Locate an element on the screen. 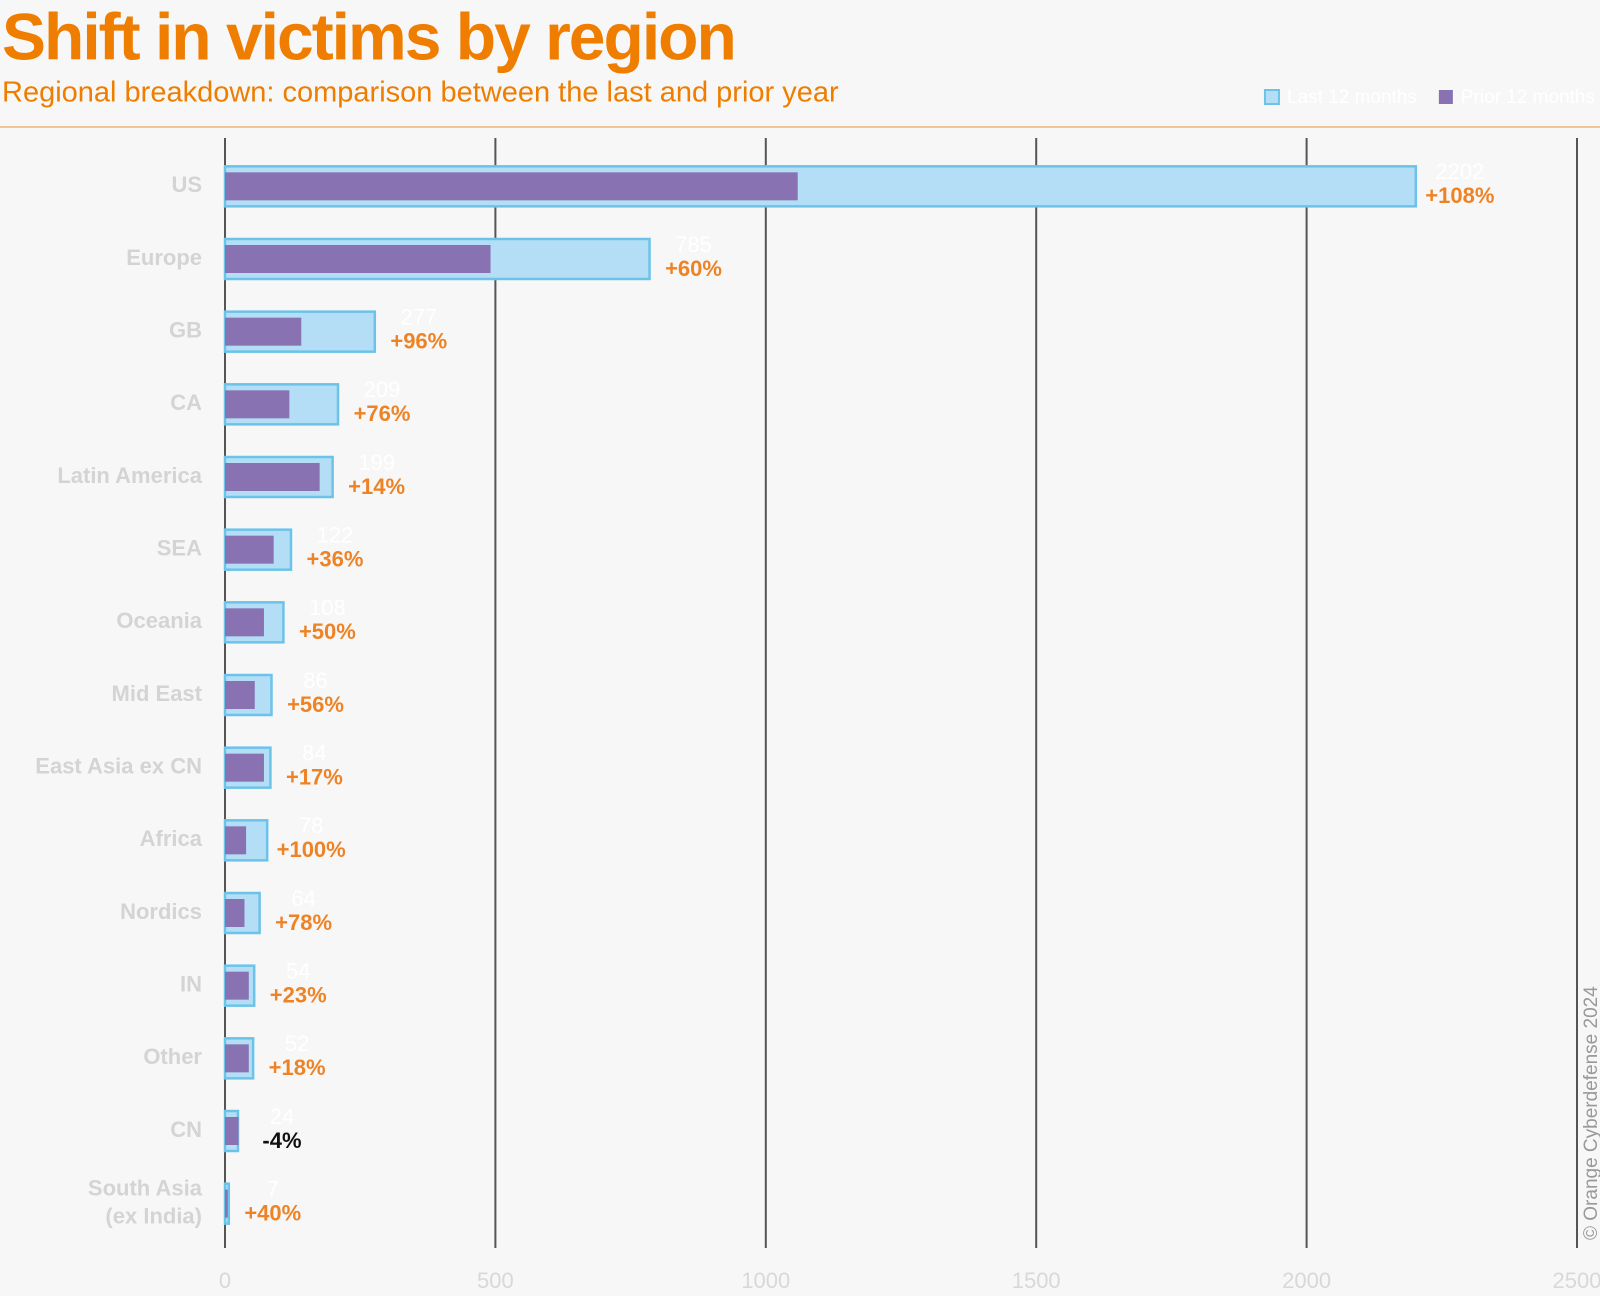 The width and height of the screenshot is (1600, 1296). category-label: Europe is located at coordinates (164, 257).